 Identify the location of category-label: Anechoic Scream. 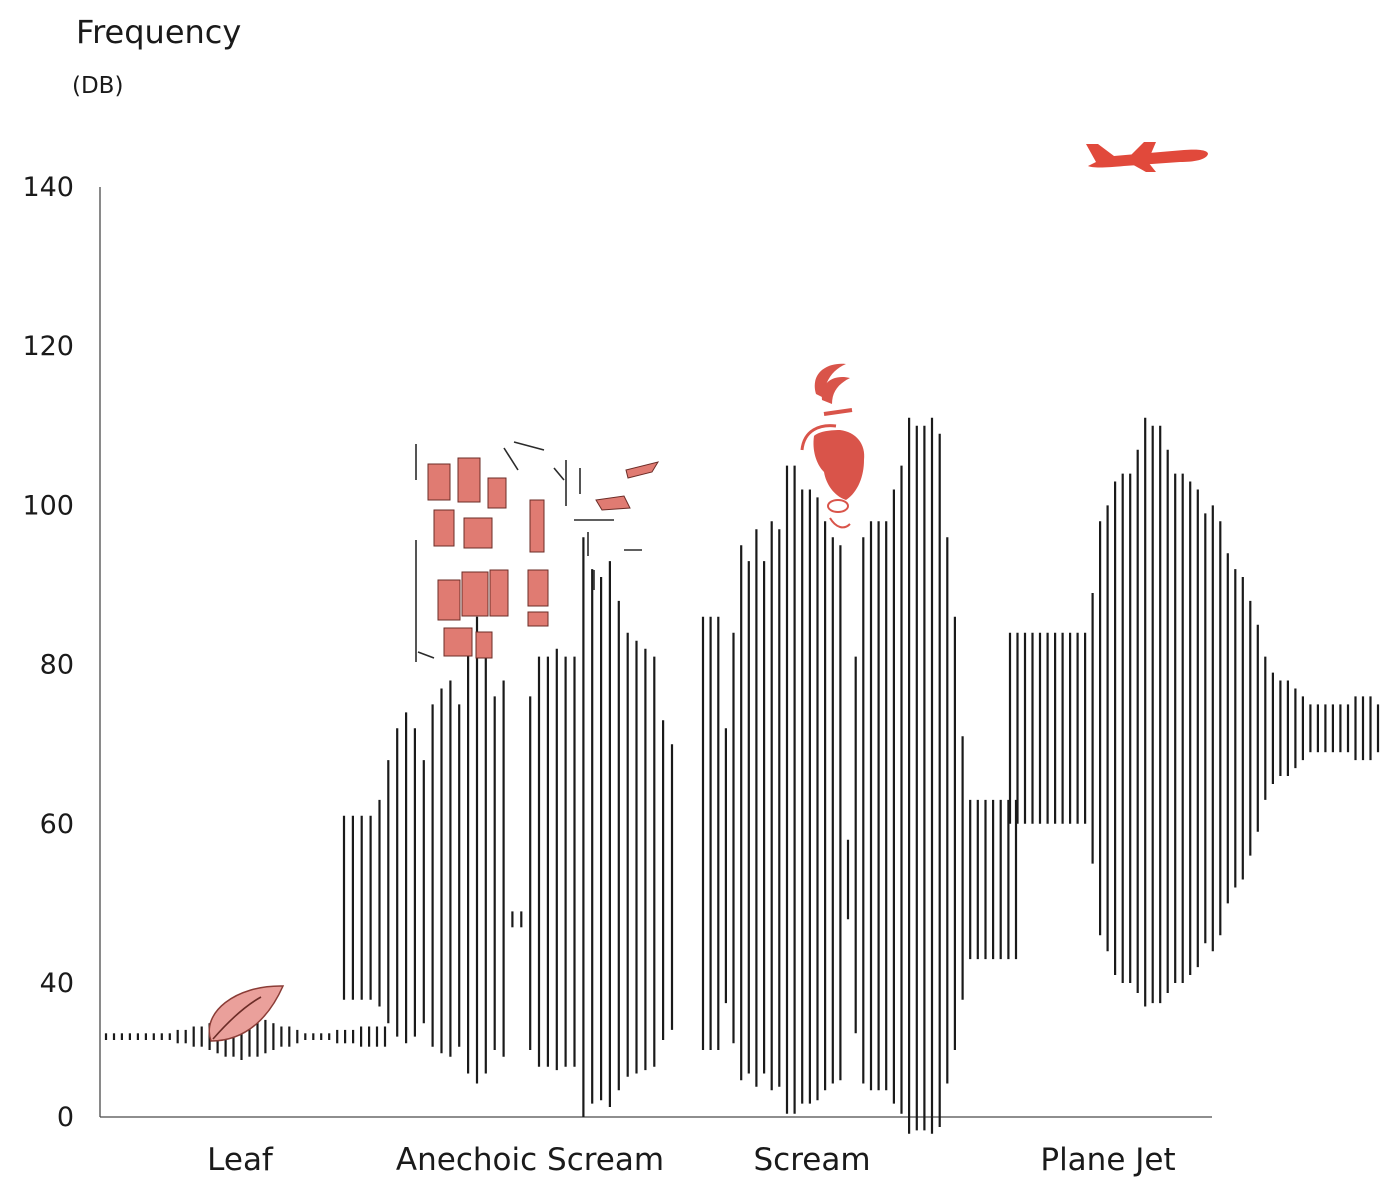
(530, 1160).